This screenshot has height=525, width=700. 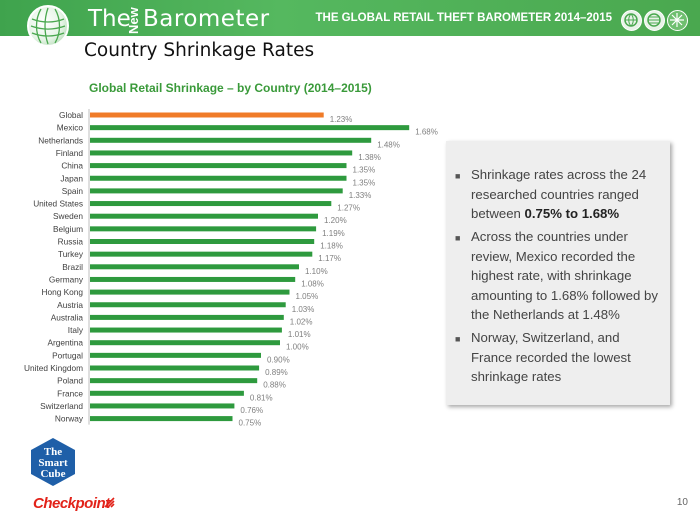 What do you see at coordinates (70, 381) in the screenshot?
I see `category-label: Poland` at bounding box center [70, 381].